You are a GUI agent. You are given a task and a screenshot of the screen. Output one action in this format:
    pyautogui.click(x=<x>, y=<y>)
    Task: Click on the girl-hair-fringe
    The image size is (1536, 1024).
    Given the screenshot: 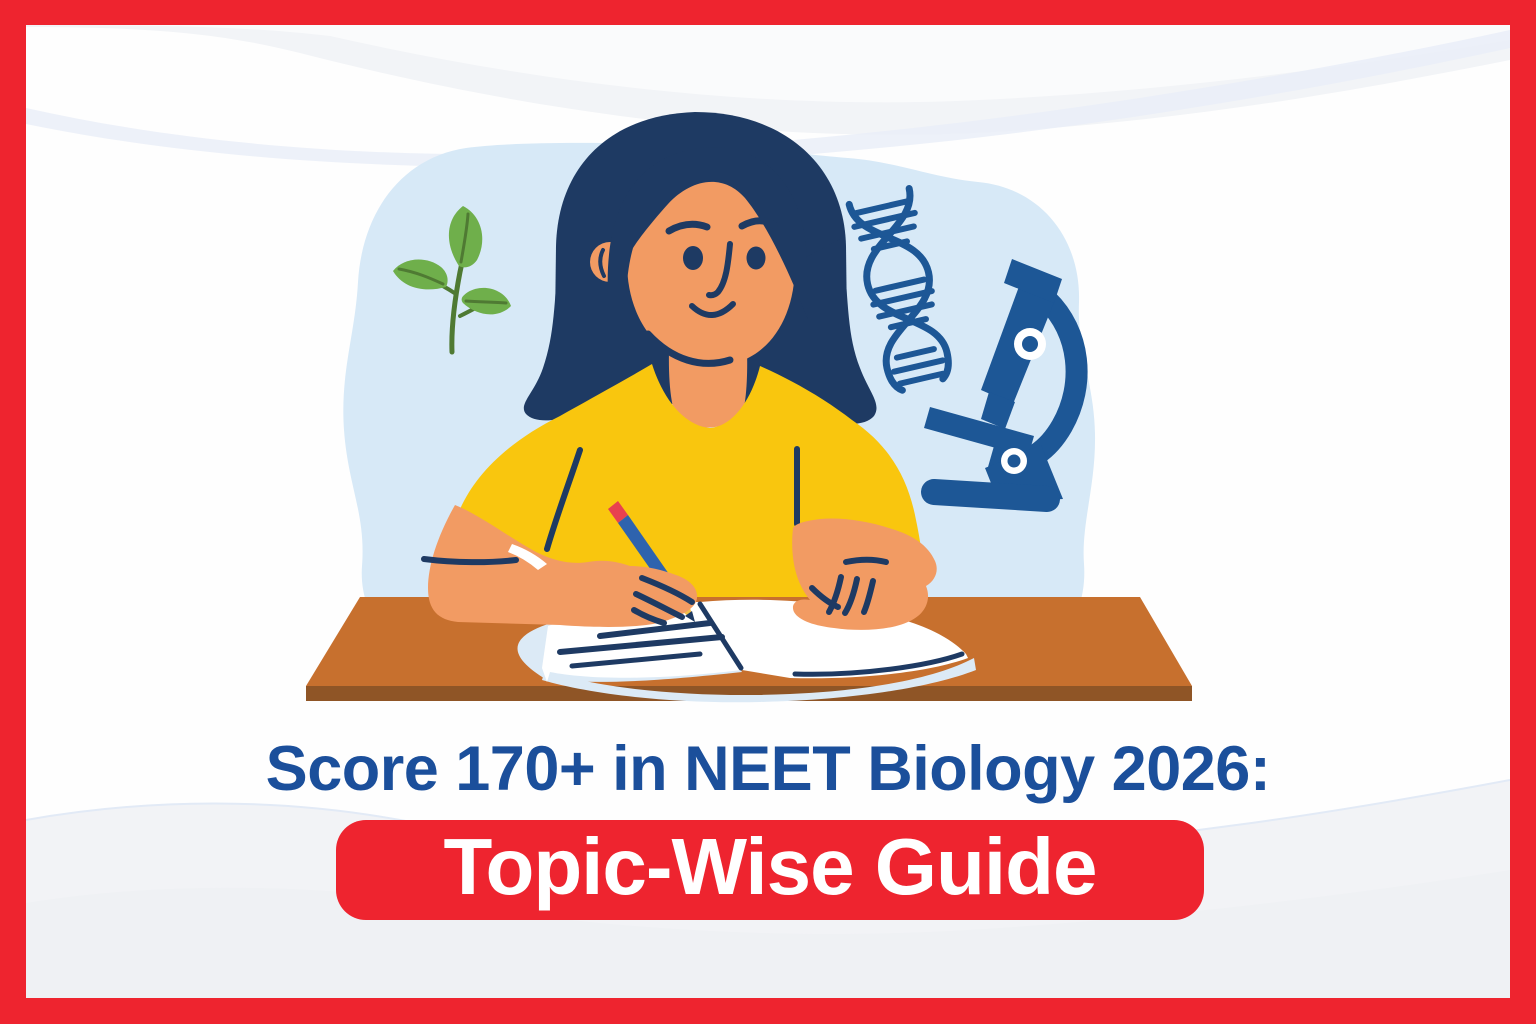 What is the action you would take?
    pyautogui.click(x=707, y=233)
    